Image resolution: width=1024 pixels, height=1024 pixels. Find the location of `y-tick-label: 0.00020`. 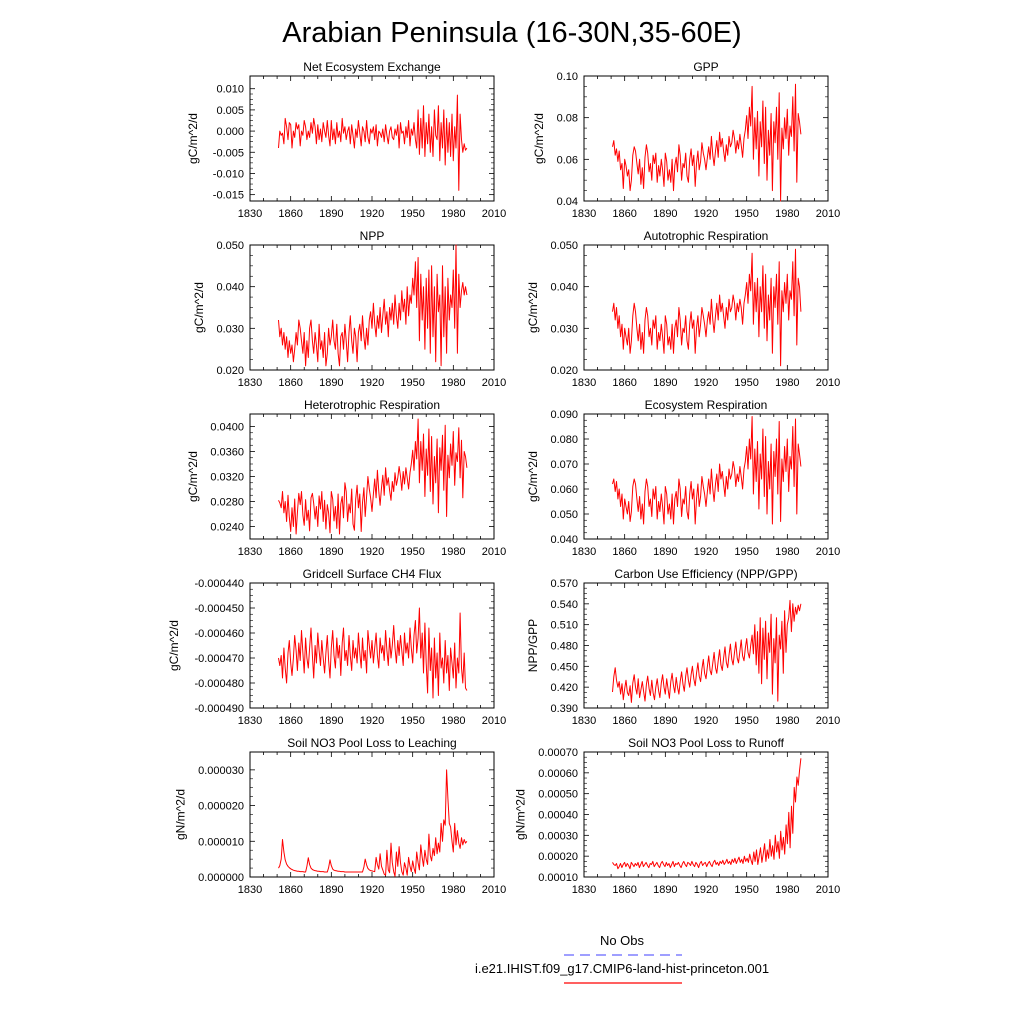

y-tick-label: 0.00020 is located at coordinates (558, 857).